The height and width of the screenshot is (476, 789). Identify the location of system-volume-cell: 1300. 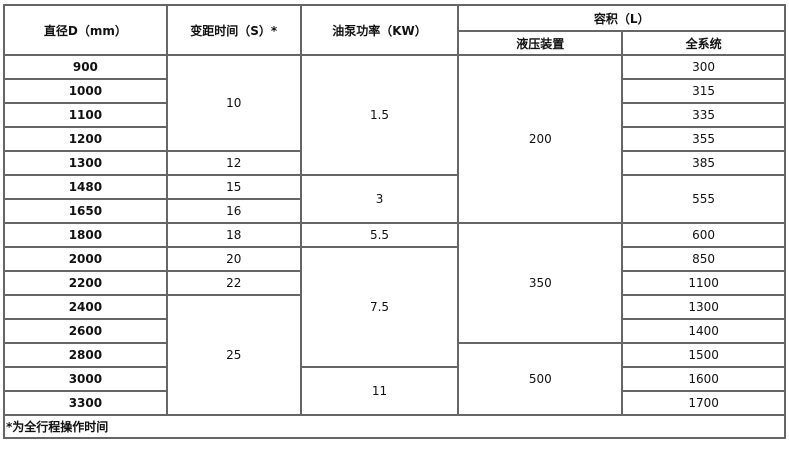
(703, 307).